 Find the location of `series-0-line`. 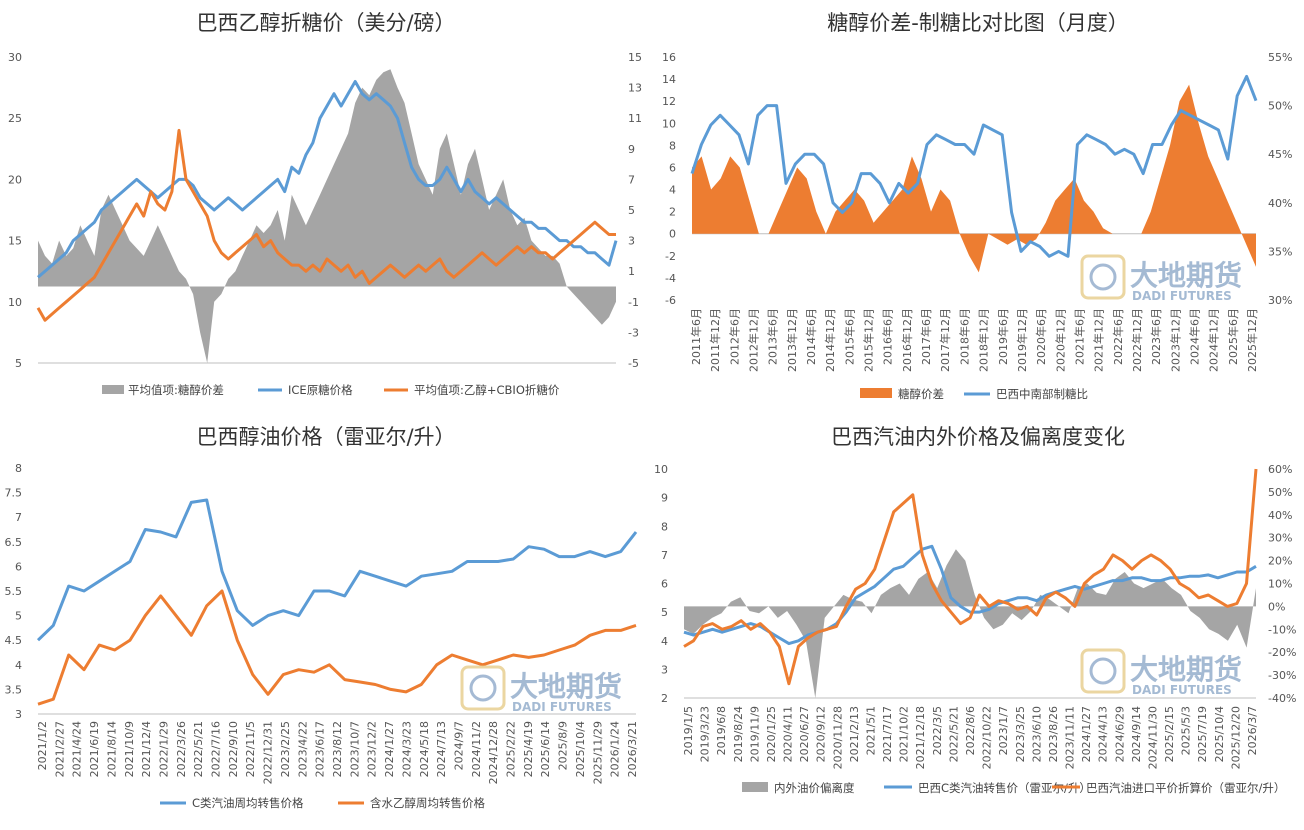

series-0-line is located at coordinates (337, 570).